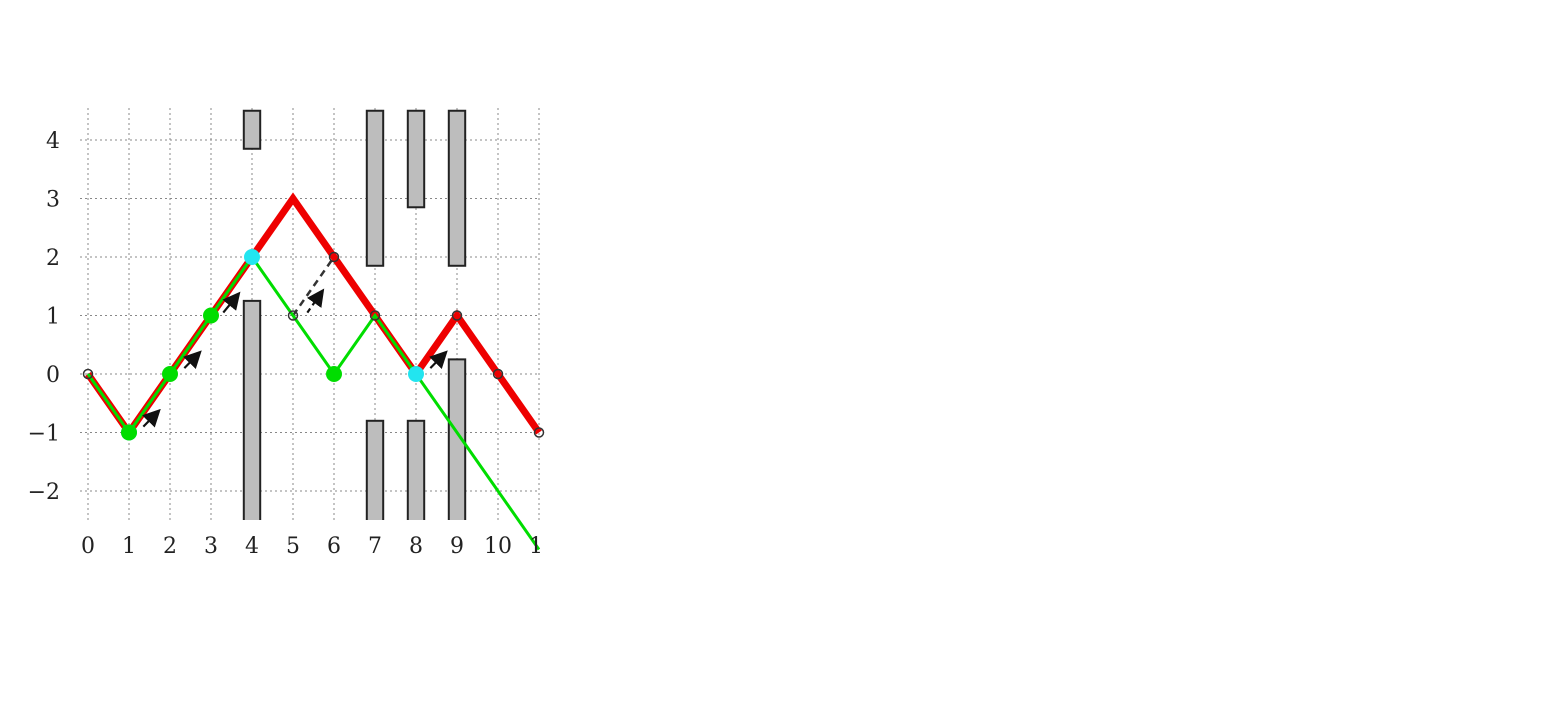 The width and height of the screenshot is (1558, 721). I want to click on x-tick-label: 8, so click(416, 546).